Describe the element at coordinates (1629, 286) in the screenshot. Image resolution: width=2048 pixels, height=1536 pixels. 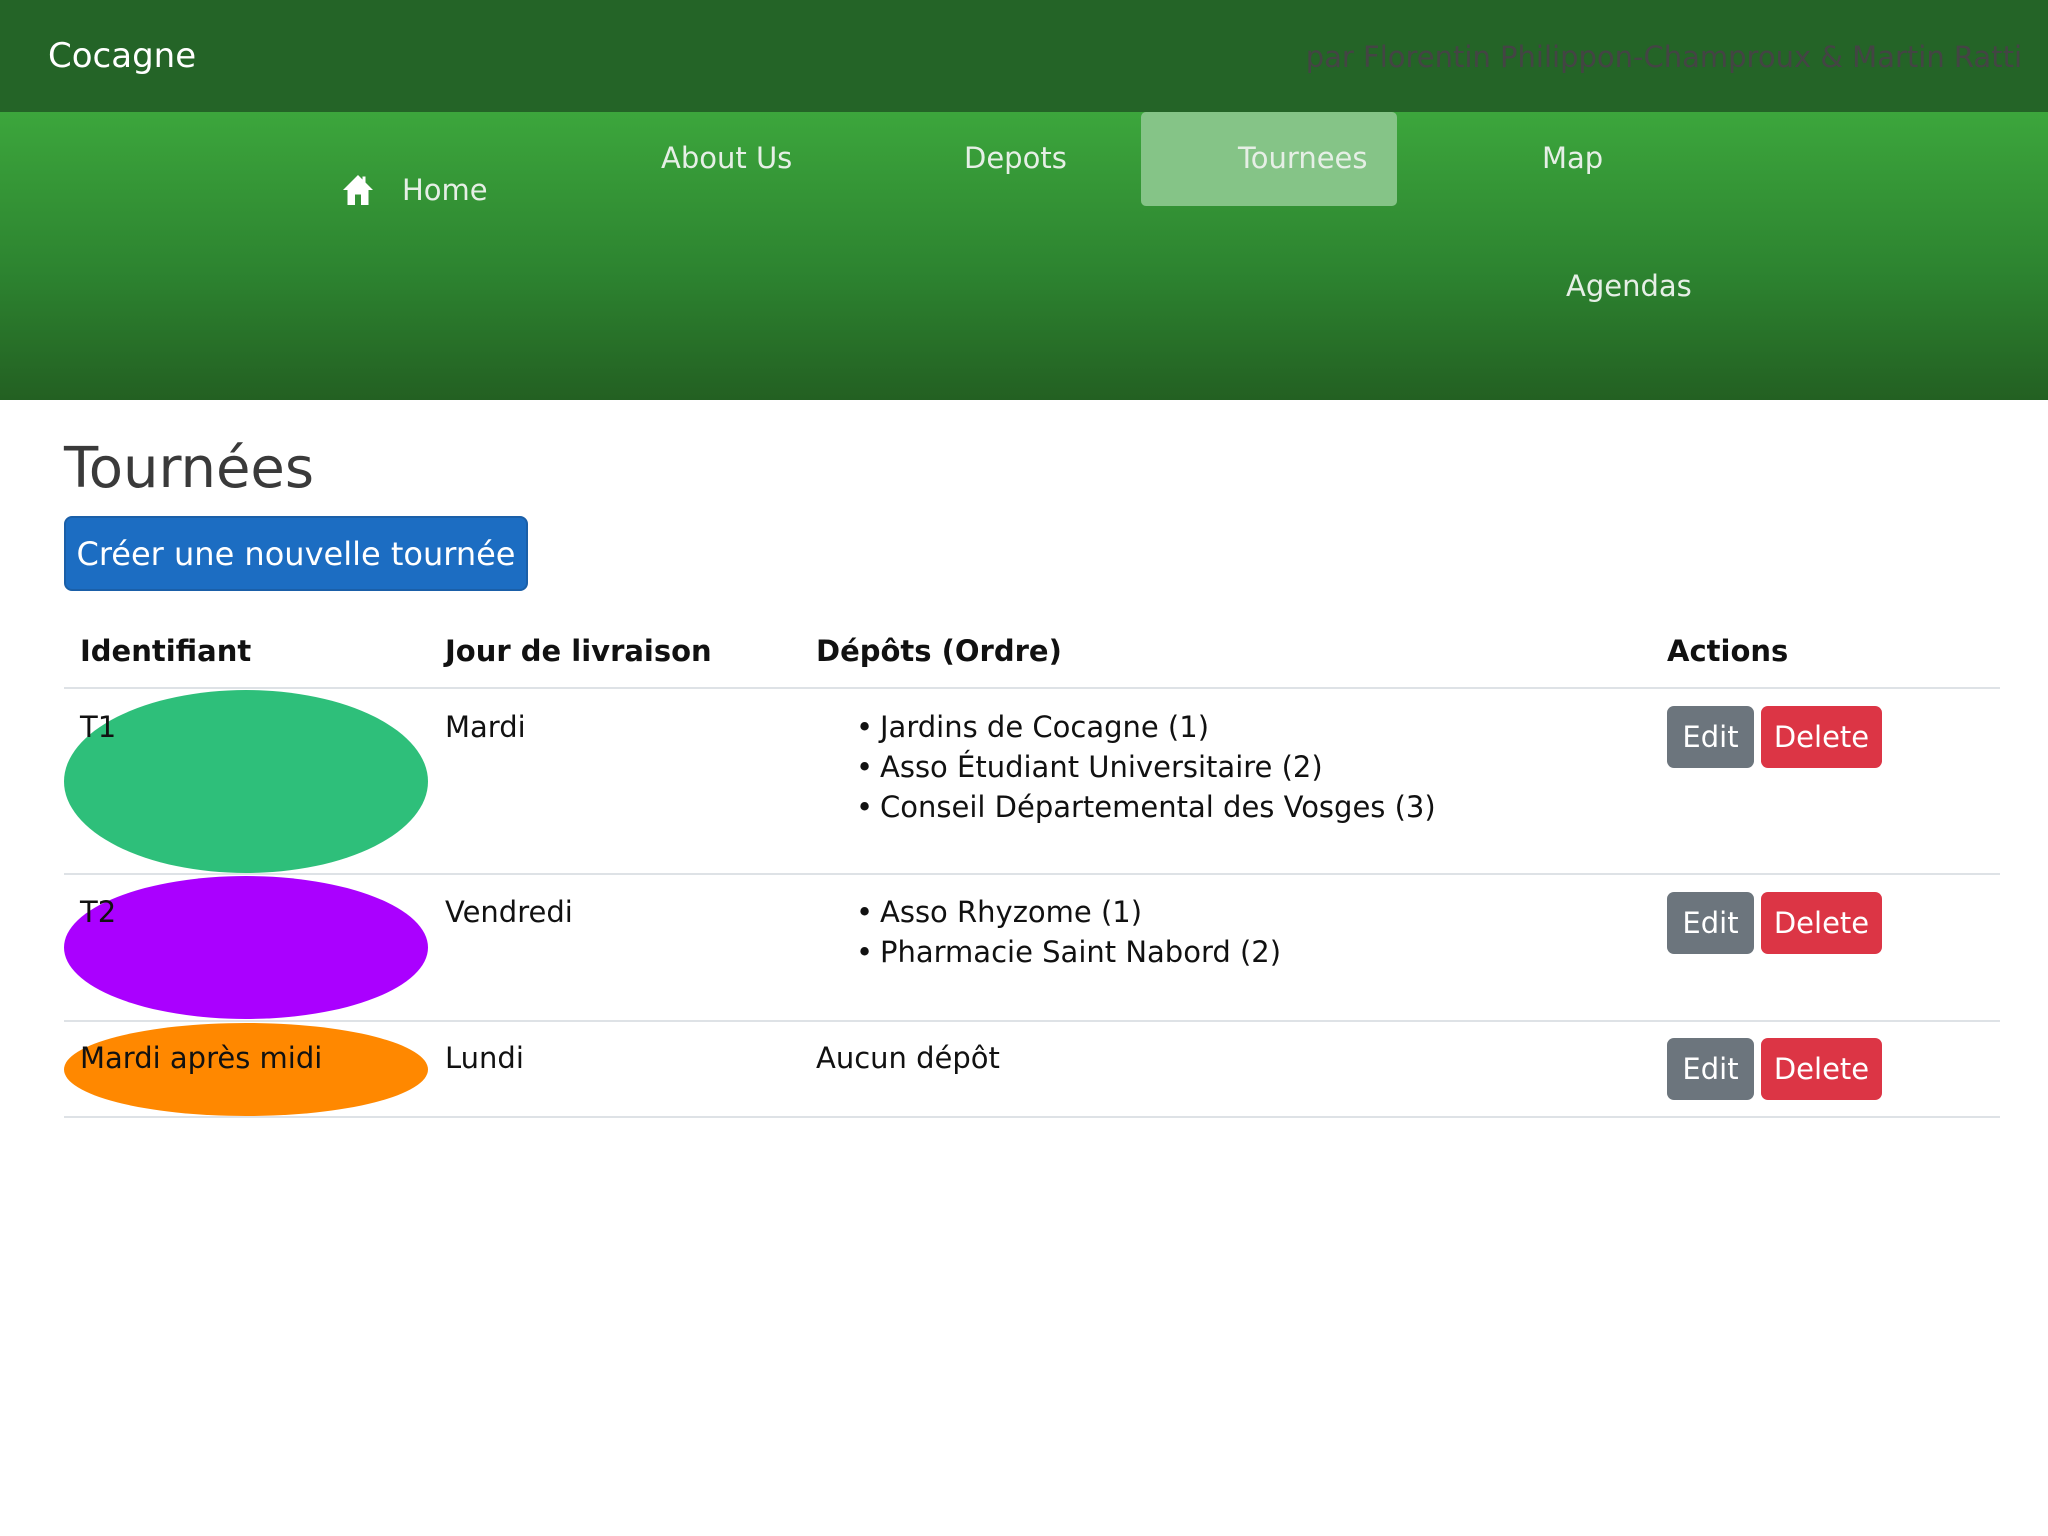
I see `nav-agendas: Agendas` at that location.